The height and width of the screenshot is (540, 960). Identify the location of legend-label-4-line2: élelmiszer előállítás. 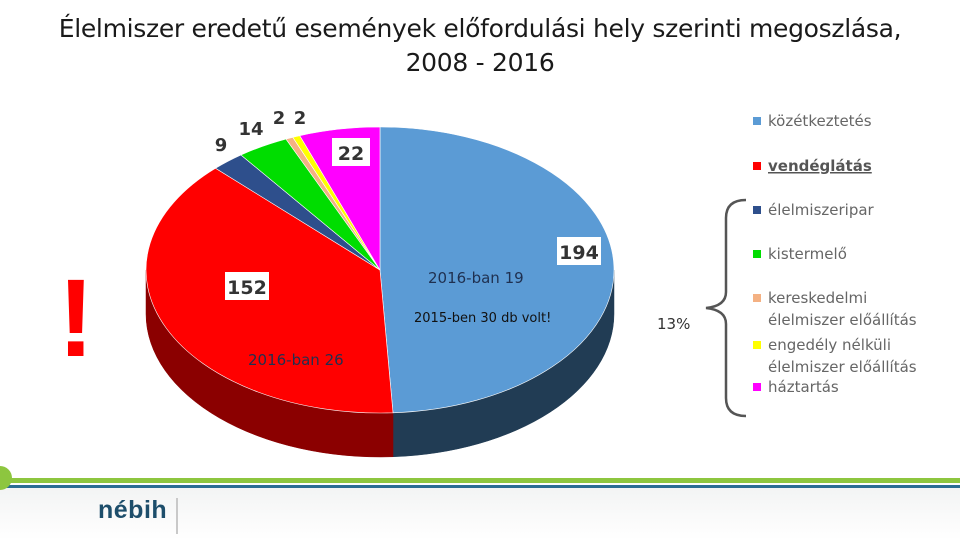
(842, 320).